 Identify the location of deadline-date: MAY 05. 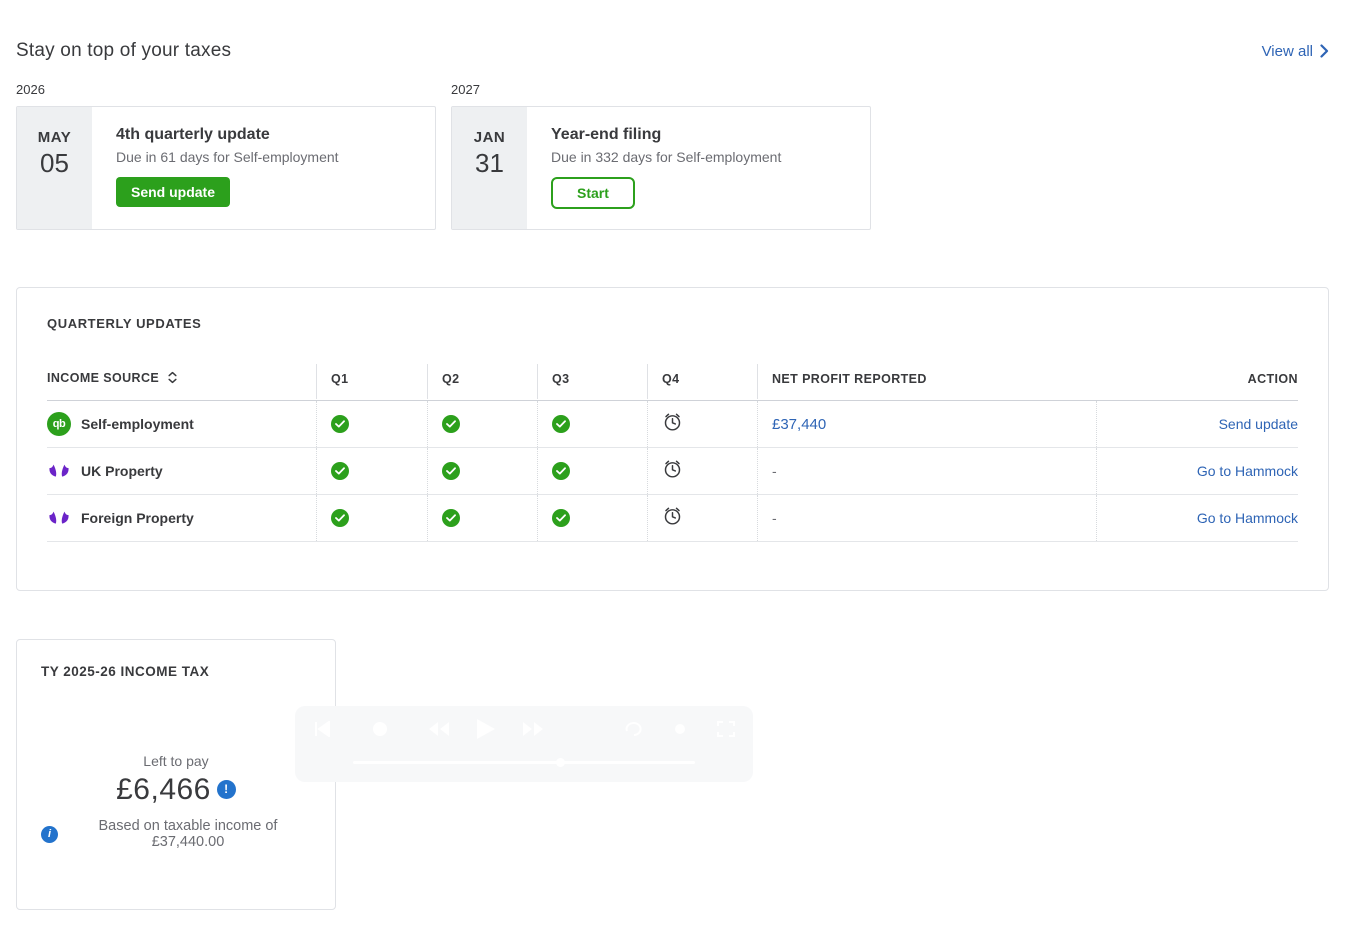
(54, 168).